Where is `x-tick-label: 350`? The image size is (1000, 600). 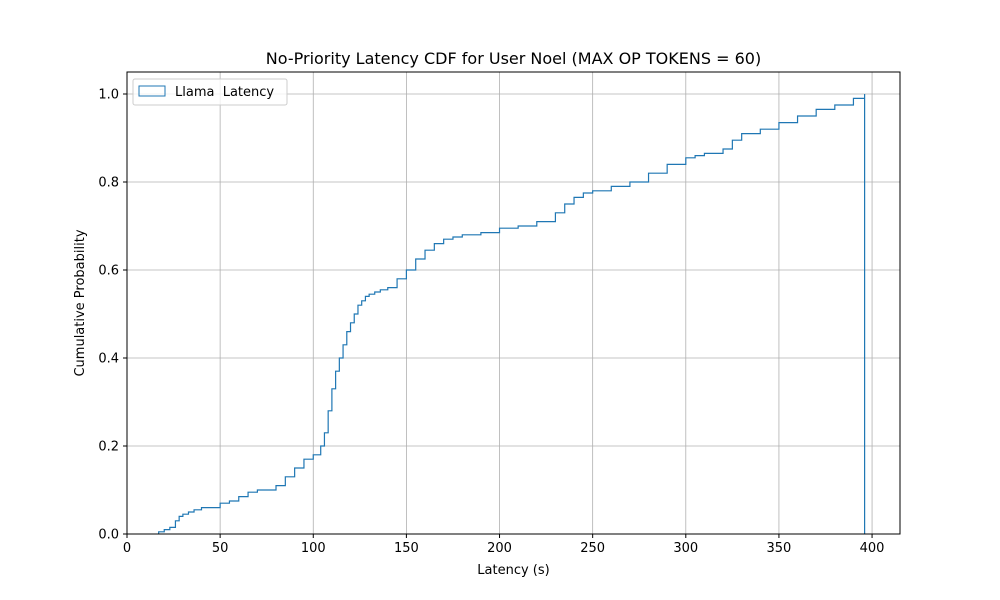 x-tick-label: 350 is located at coordinates (779, 548).